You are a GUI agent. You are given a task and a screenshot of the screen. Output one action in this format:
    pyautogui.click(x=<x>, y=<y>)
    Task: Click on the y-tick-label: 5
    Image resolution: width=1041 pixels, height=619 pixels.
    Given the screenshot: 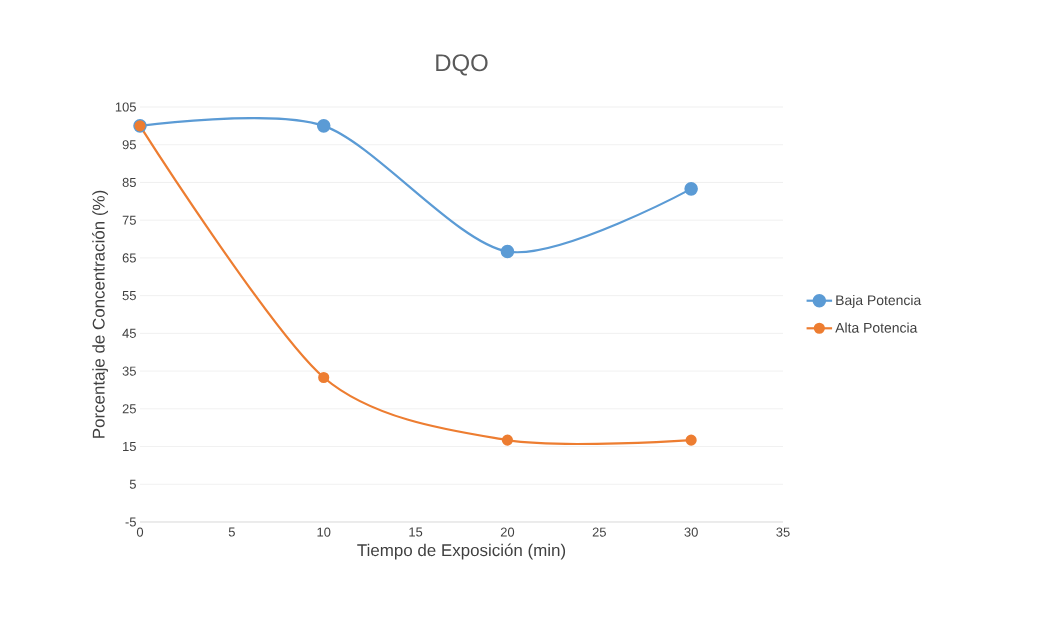 What is the action you would take?
    pyautogui.click(x=132, y=484)
    